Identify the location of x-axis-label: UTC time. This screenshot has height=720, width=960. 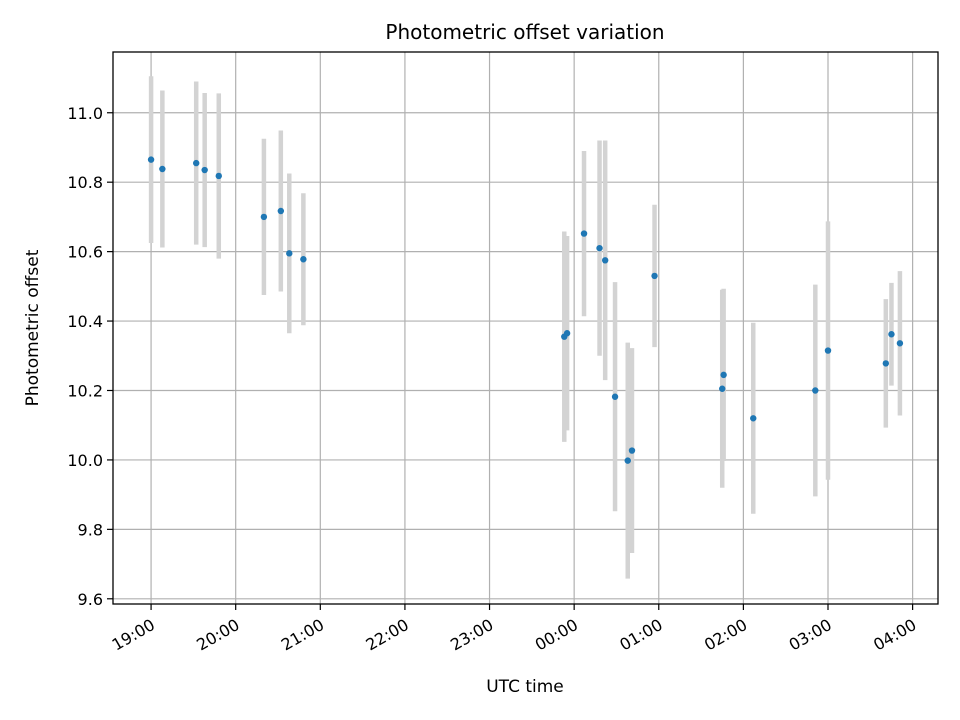
(525, 687).